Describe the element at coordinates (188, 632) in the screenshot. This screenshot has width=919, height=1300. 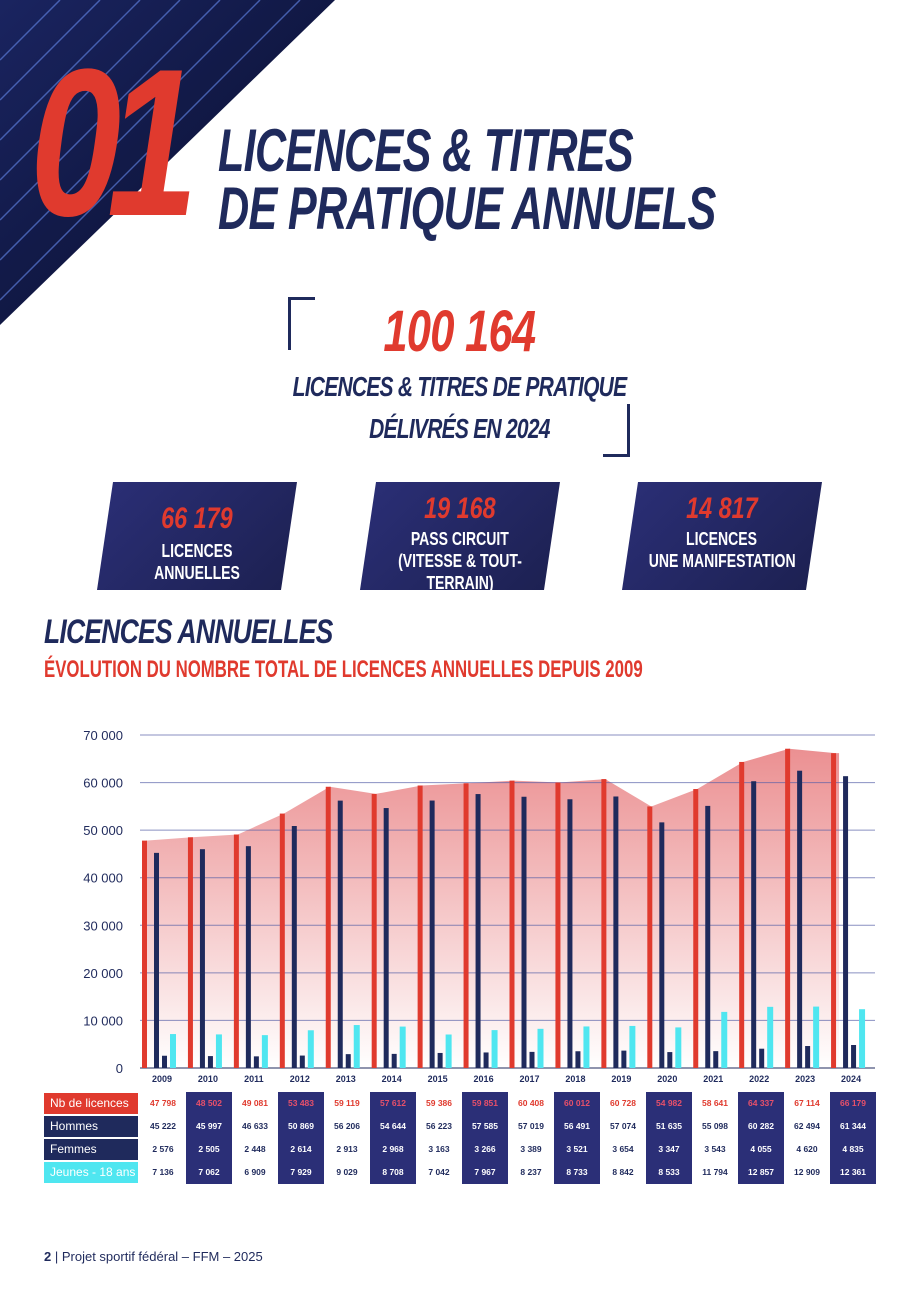
I see `section-title: LICENCES ANNUELLES` at that location.